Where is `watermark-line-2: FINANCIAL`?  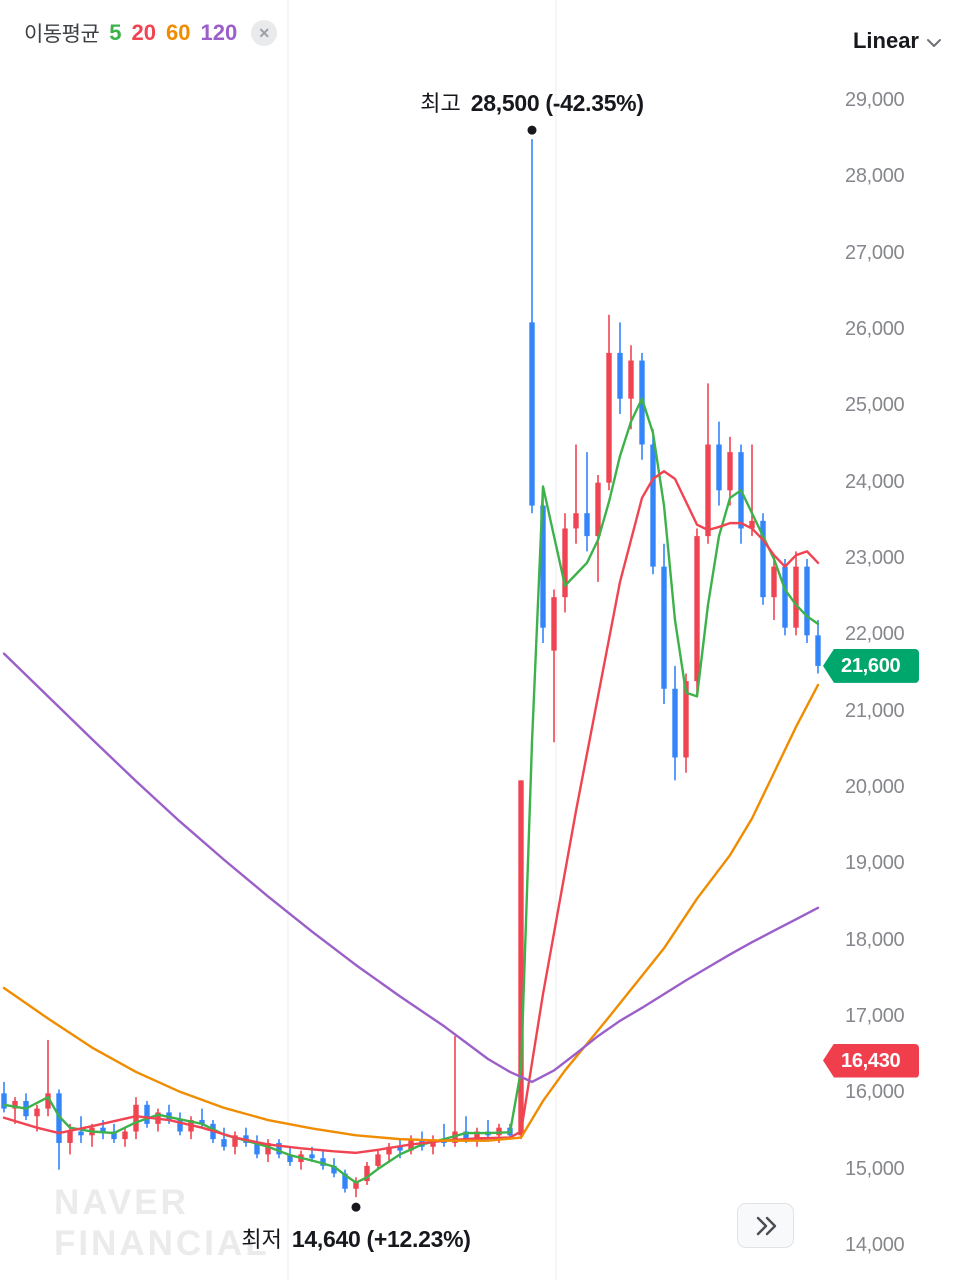
watermark-line-2: FINANCIAL is located at coordinates (162, 1244).